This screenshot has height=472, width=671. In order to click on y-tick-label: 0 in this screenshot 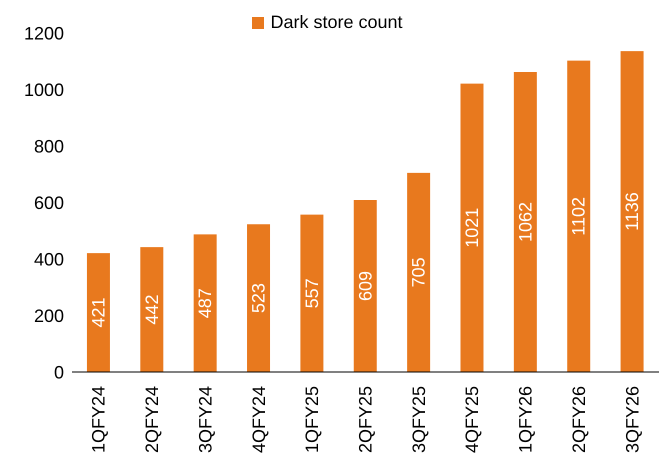, I will do `click(59, 372)`.